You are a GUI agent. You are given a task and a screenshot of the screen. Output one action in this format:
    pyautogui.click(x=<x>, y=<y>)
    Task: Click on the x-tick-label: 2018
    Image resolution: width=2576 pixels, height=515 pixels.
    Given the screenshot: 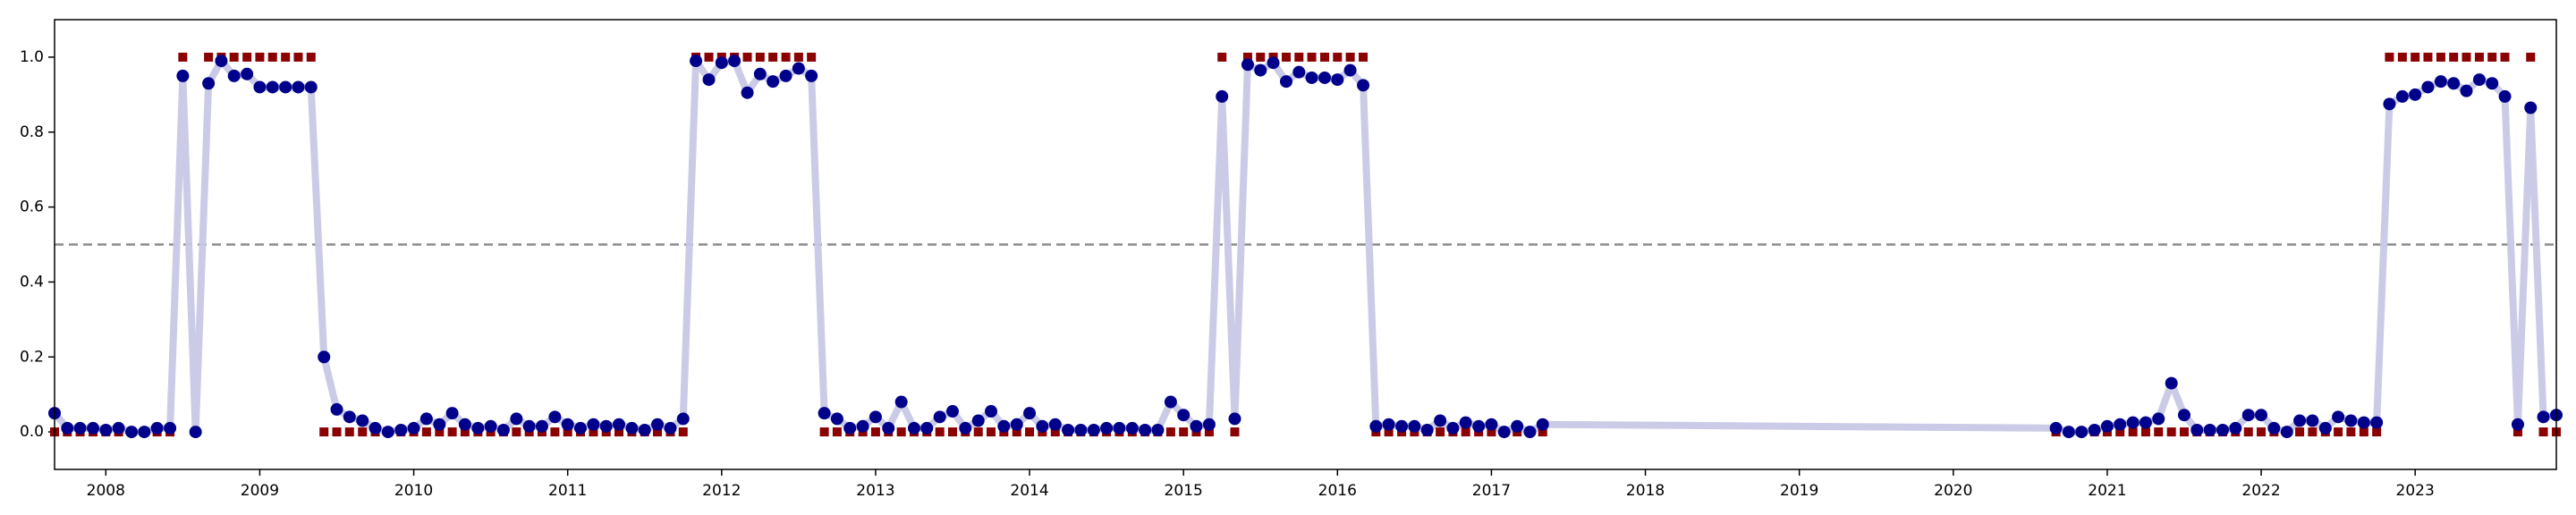 What is the action you would take?
    pyautogui.click(x=1645, y=491)
    